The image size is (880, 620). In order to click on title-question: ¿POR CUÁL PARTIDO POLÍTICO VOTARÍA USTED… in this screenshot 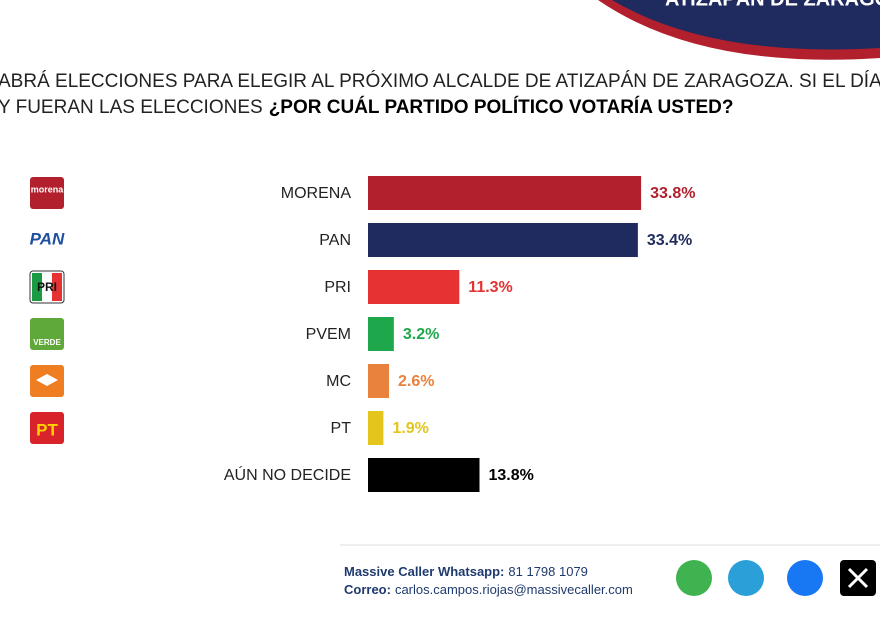, I will do `click(501, 107)`.